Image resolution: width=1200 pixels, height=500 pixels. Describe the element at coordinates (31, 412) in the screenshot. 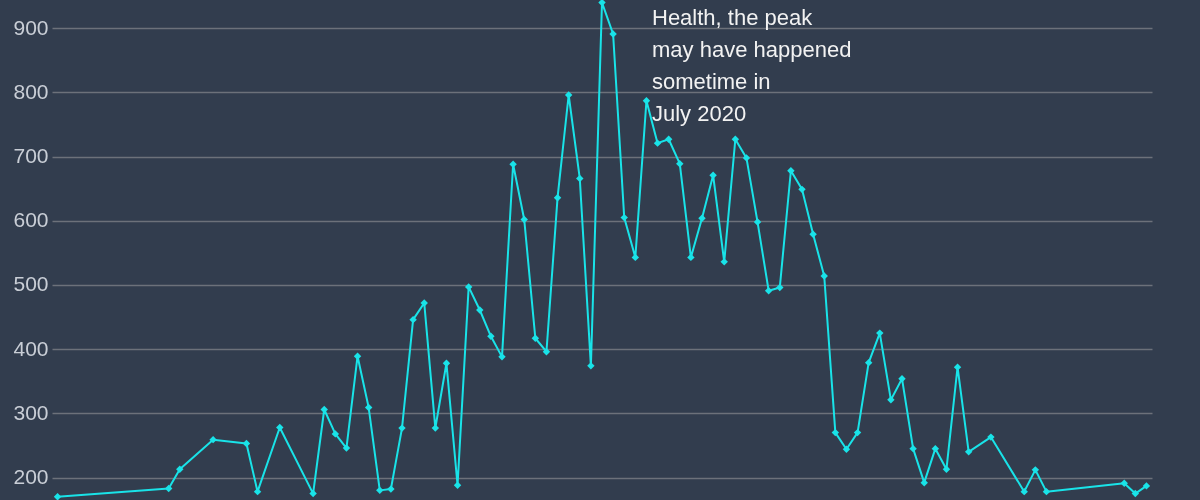

I see `y-tick-label: 300` at that location.